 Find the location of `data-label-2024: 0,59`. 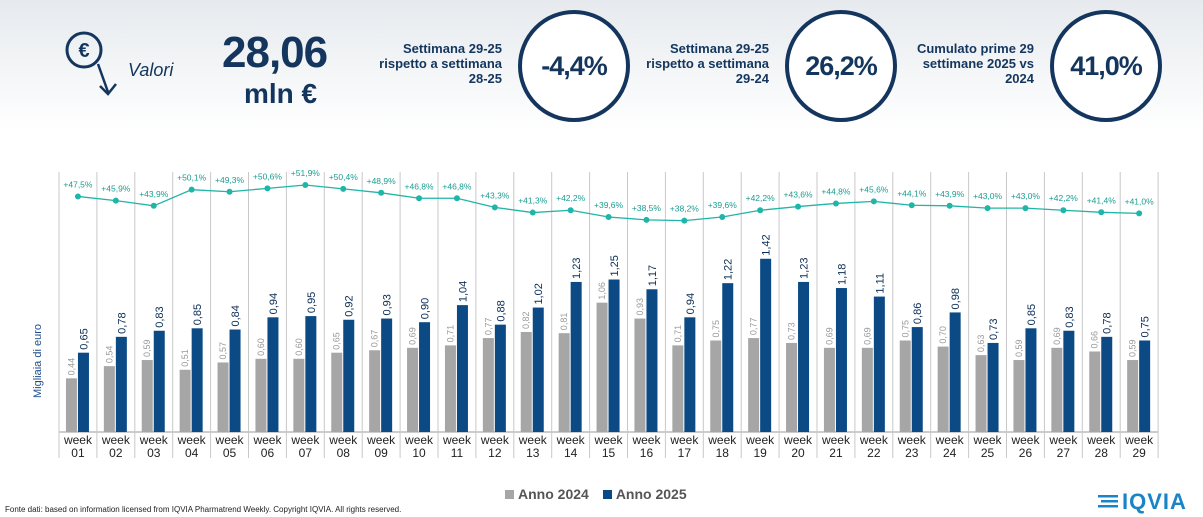

data-label-2024: 0,59 is located at coordinates (1133, 348).